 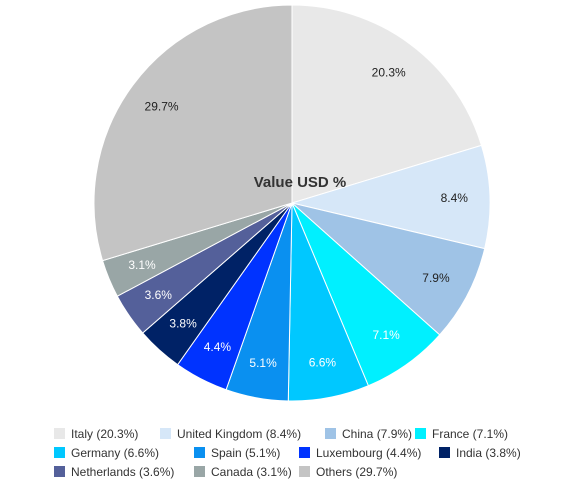 I want to click on legend-item-italy: Italy (20.3%), so click(x=107, y=434).